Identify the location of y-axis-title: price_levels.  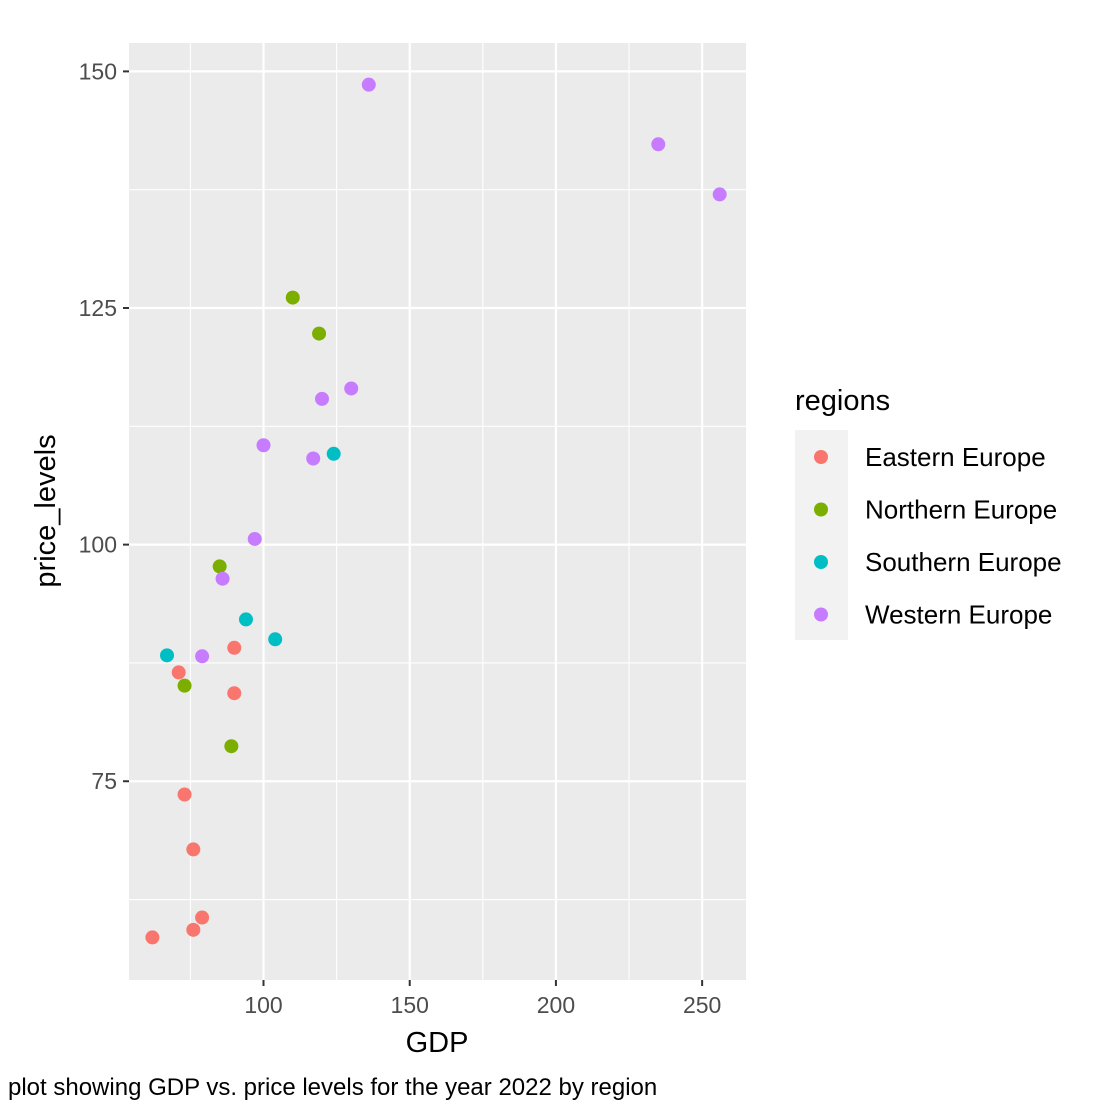
(46, 510).